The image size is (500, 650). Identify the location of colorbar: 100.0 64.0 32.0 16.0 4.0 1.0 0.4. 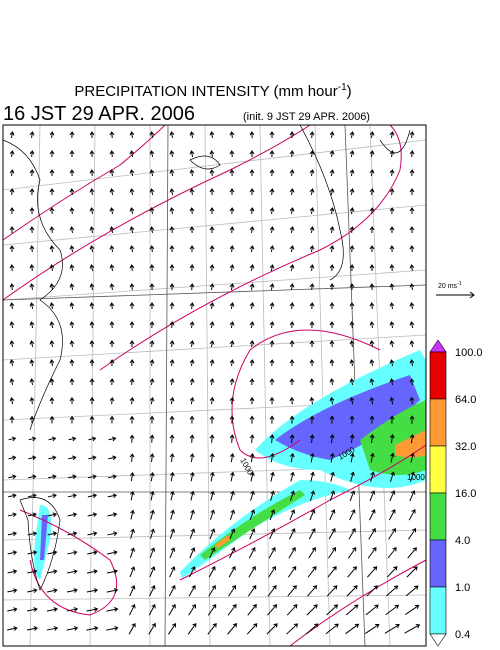
(456, 493).